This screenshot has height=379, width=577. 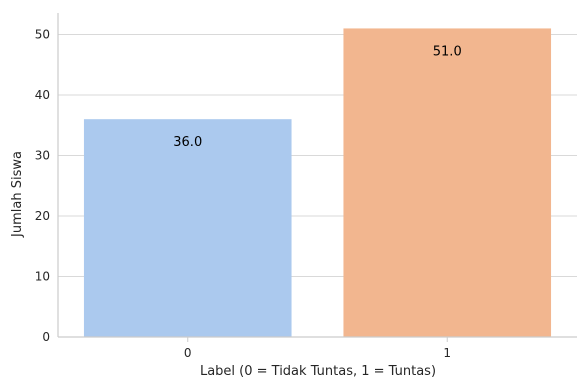 What do you see at coordinates (42, 276) in the screenshot?
I see `y-tick-label: 10` at bounding box center [42, 276].